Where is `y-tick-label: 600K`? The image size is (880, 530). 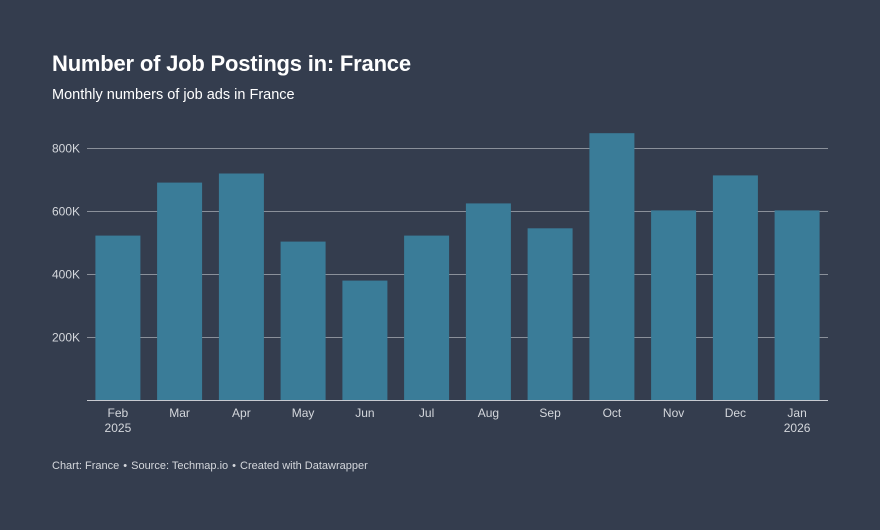 y-tick-label: 600K is located at coordinates (66, 212).